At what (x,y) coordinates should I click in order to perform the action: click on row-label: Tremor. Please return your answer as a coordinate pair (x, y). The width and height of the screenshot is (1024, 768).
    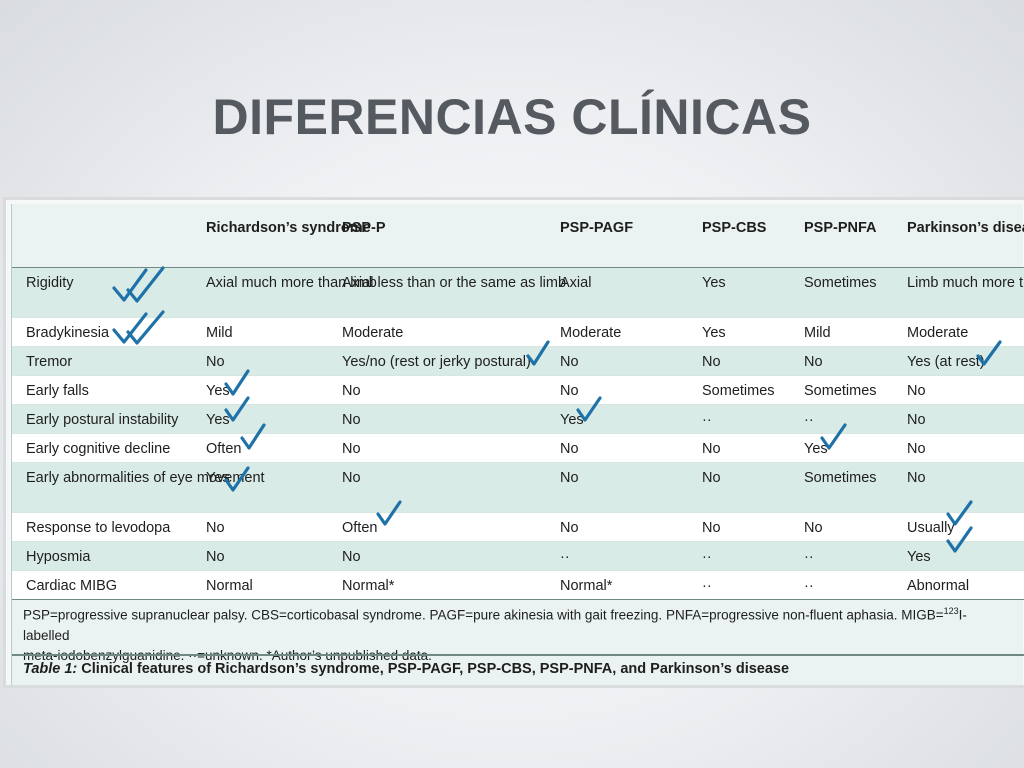
    Looking at the image, I should click on (49, 361).